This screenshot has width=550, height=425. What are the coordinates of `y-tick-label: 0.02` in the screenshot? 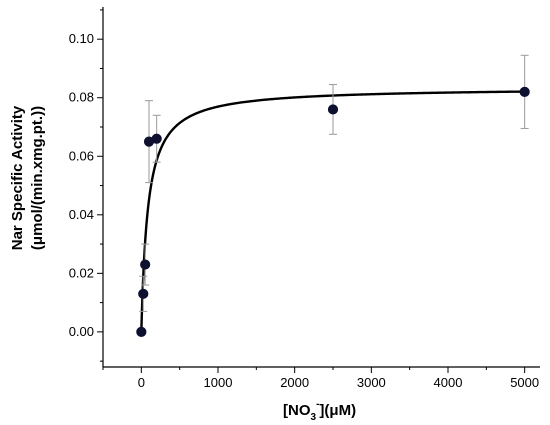 It's located at (81, 272).